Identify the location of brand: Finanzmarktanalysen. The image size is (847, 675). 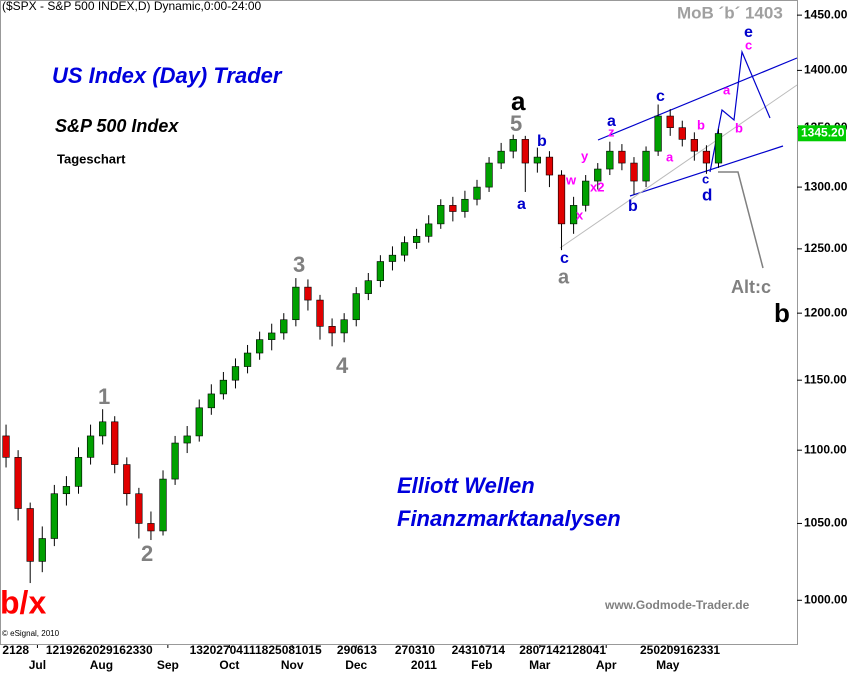
(509, 518).